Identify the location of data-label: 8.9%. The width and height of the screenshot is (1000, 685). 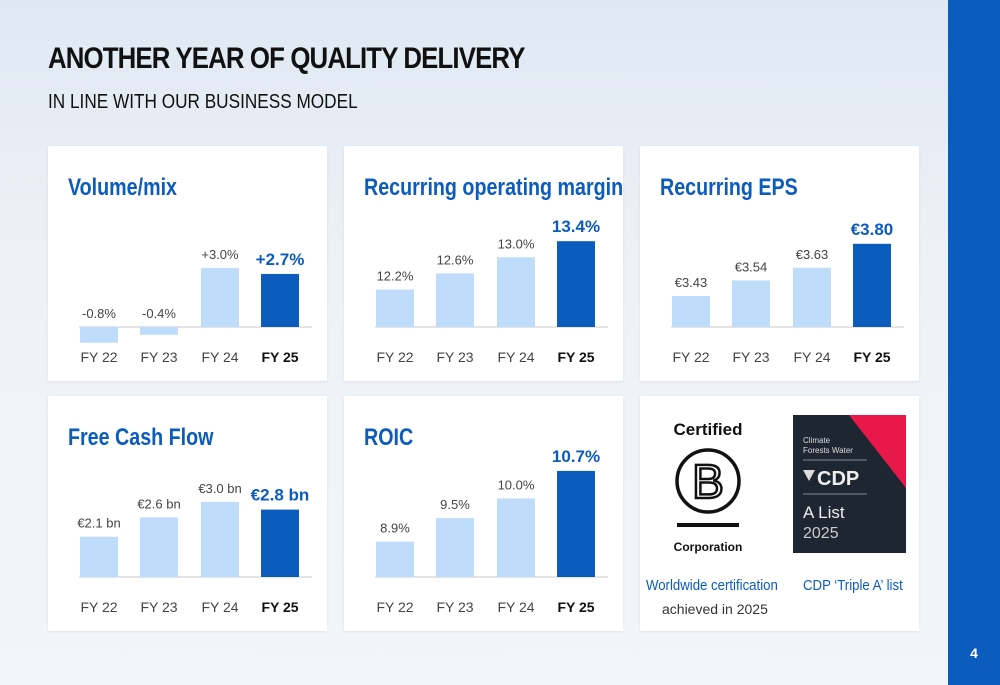
(395, 528).